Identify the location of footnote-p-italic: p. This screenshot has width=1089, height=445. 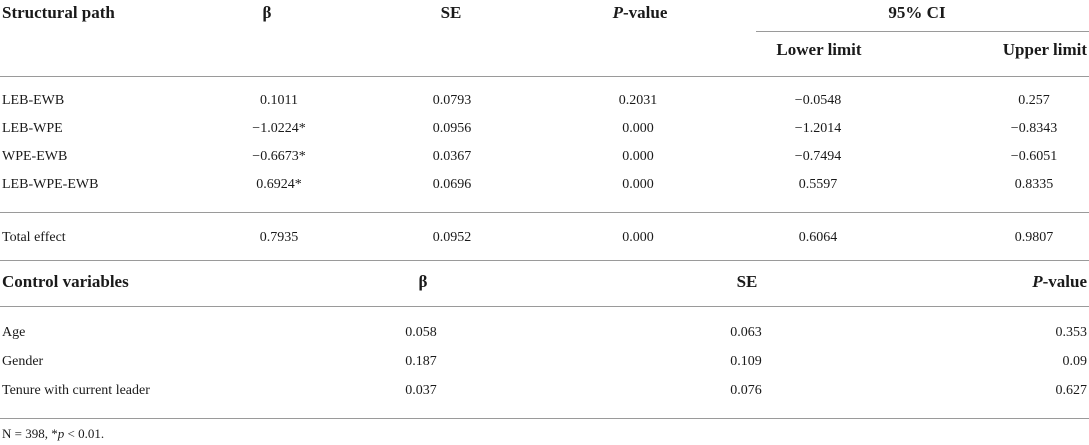
(61, 433).